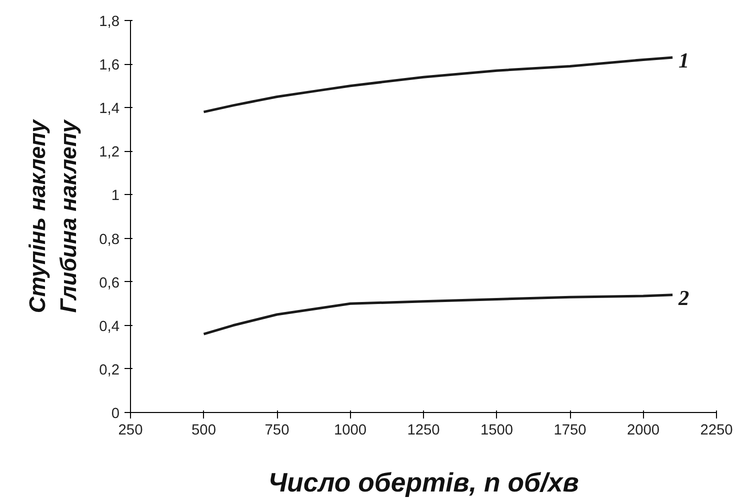  Describe the element at coordinates (350, 430) in the screenshot. I see `x-tick-label: 1000` at that location.